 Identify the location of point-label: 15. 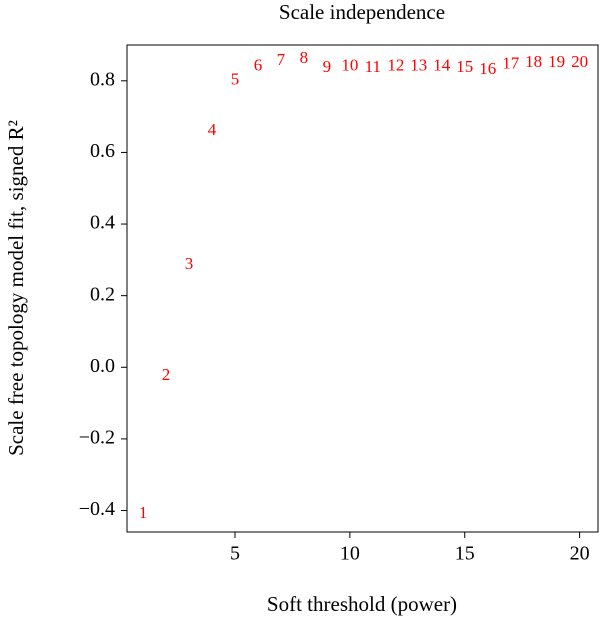
(464, 66).